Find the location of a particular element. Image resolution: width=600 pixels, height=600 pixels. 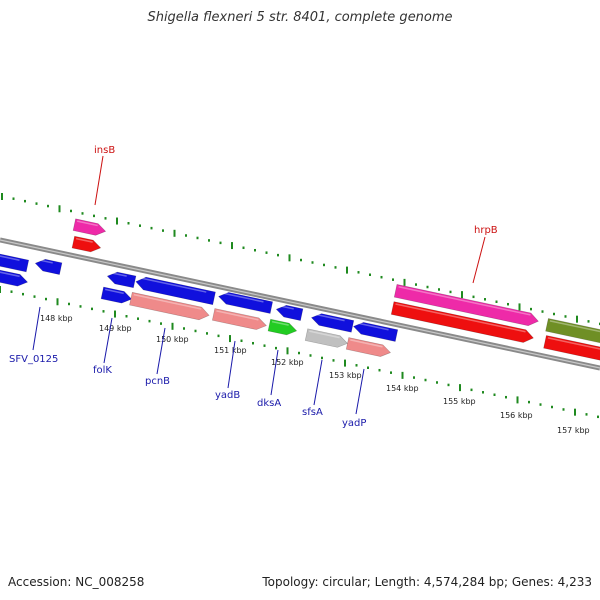

gene-red-right is located at coordinates (571, 350).